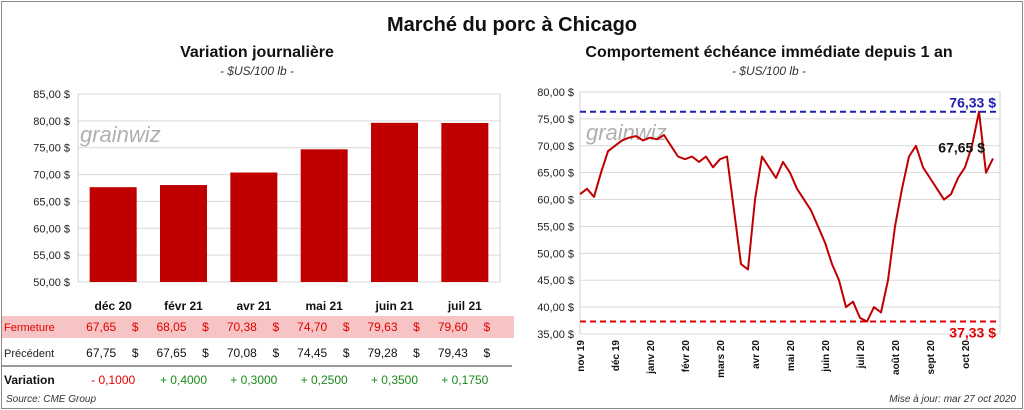 The width and height of the screenshot is (1024, 410). What do you see at coordinates (324, 306) in the screenshot?
I see `bar-category-label: mai 21` at bounding box center [324, 306].